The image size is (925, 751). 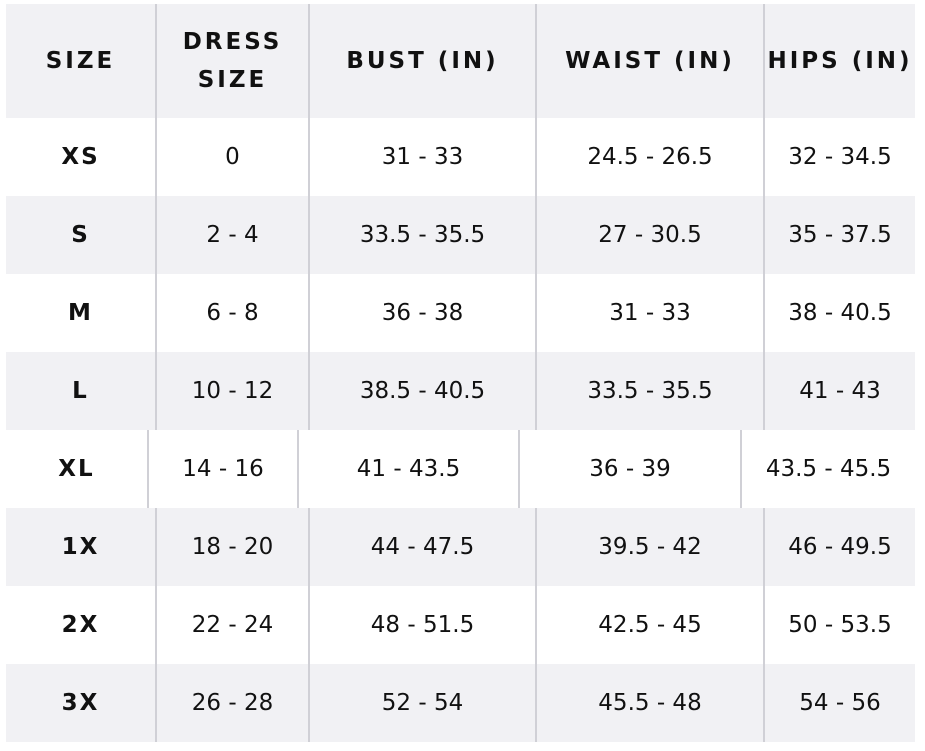 What do you see at coordinates (80, 625) in the screenshot?
I see `size-cell: 2X` at bounding box center [80, 625].